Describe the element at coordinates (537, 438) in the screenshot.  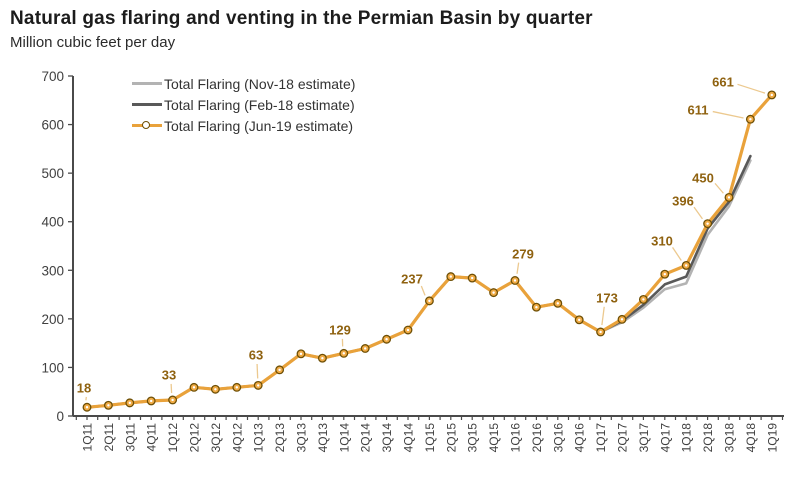
I see `x-tick-label: 2Q16` at that location.